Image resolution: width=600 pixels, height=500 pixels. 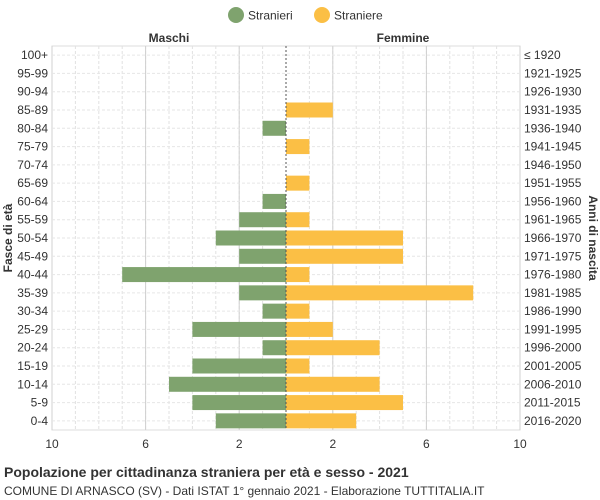 What do you see at coordinates (403, 38) in the screenshot?
I see `side-label-females: Femmine` at bounding box center [403, 38].